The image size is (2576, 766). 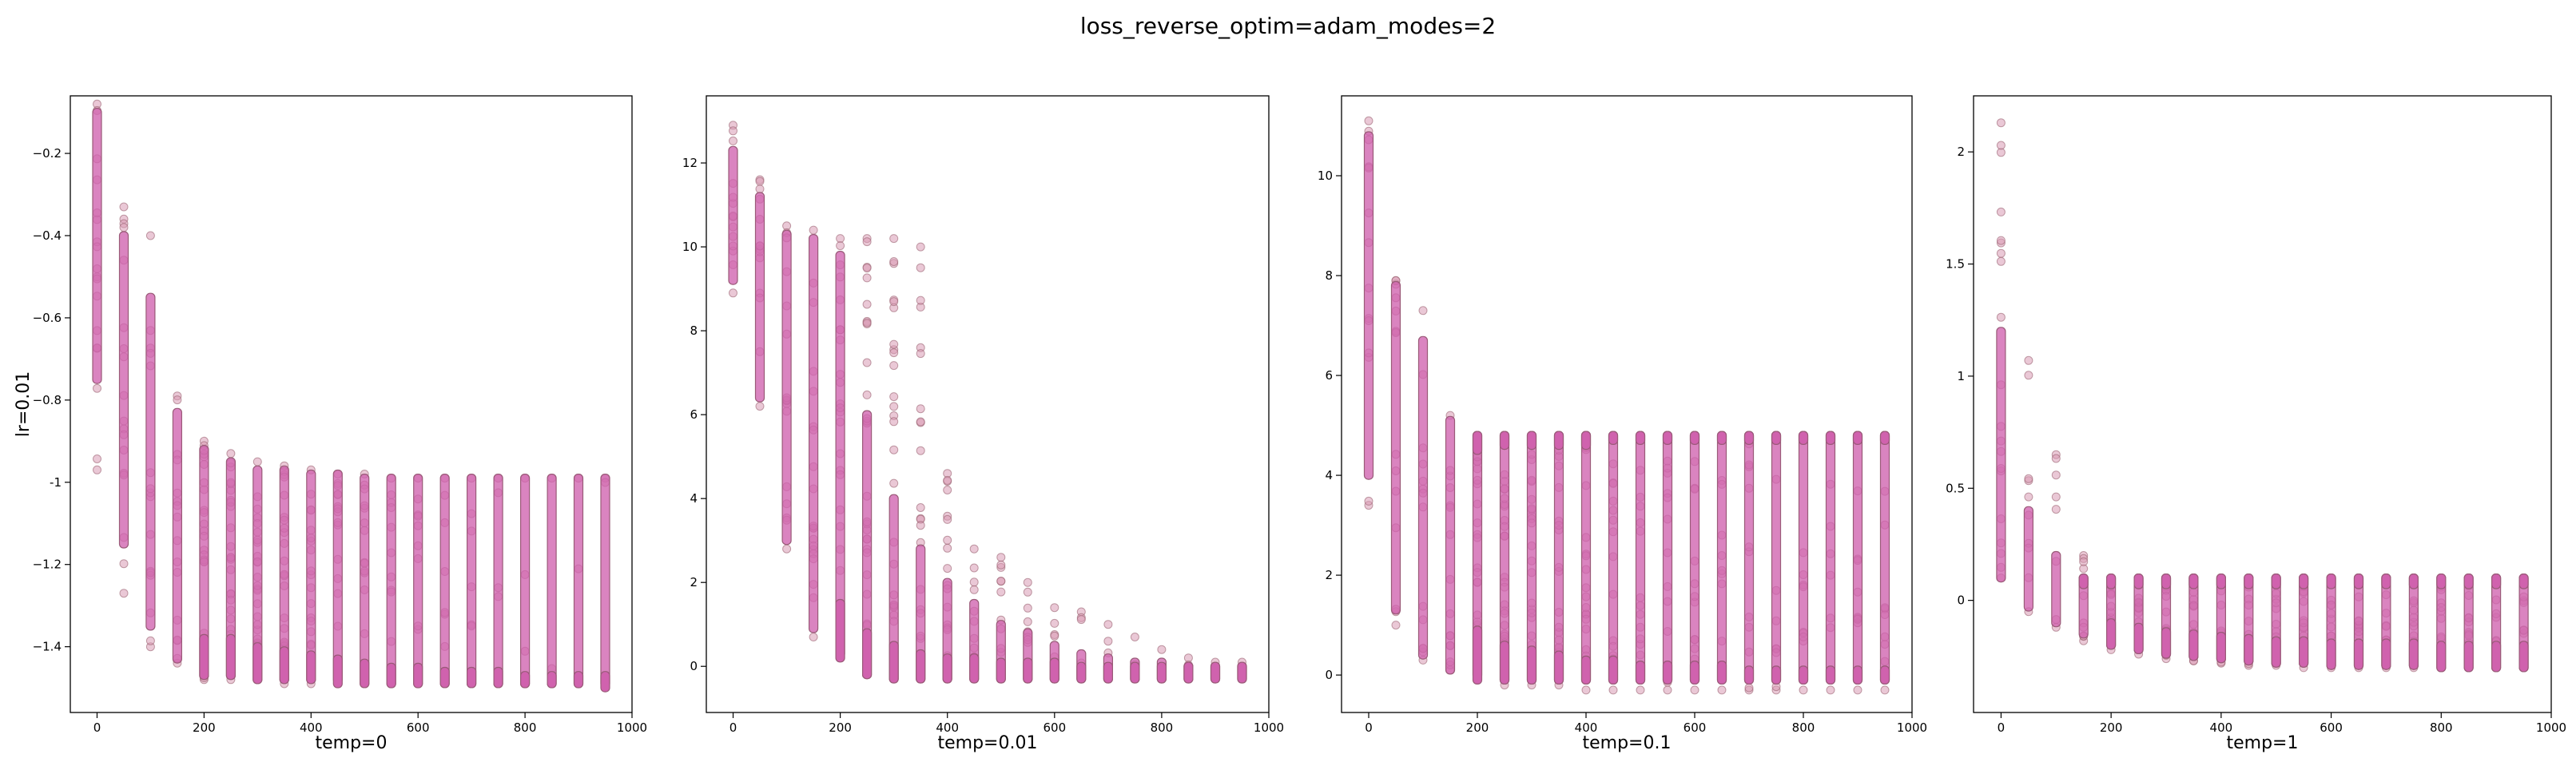 I want to click on x-tick-label: 200, so click(x=2111, y=727).